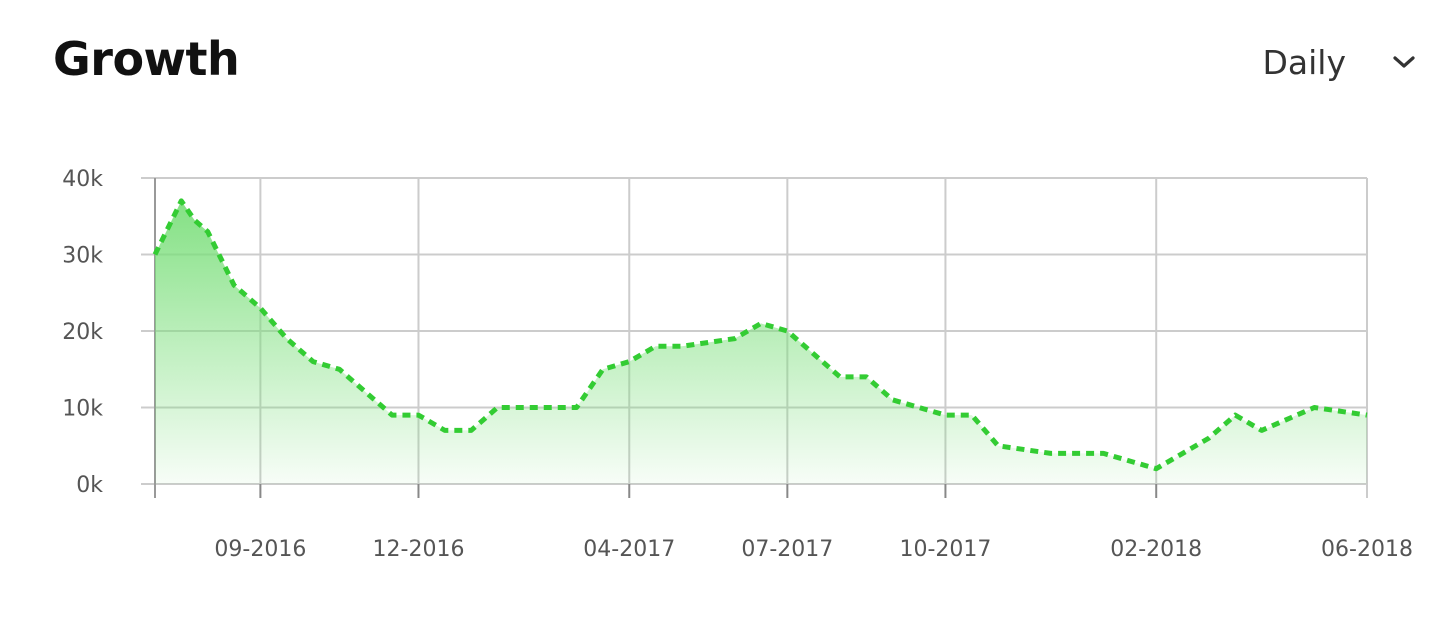  Describe the element at coordinates (82, 409) in the screenshot. I see `y-tick-label: 10k` at that location.